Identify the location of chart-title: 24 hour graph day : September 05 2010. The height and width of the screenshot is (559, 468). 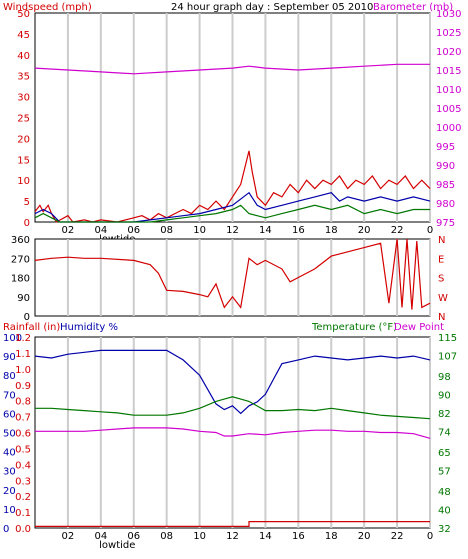
(272, 7).